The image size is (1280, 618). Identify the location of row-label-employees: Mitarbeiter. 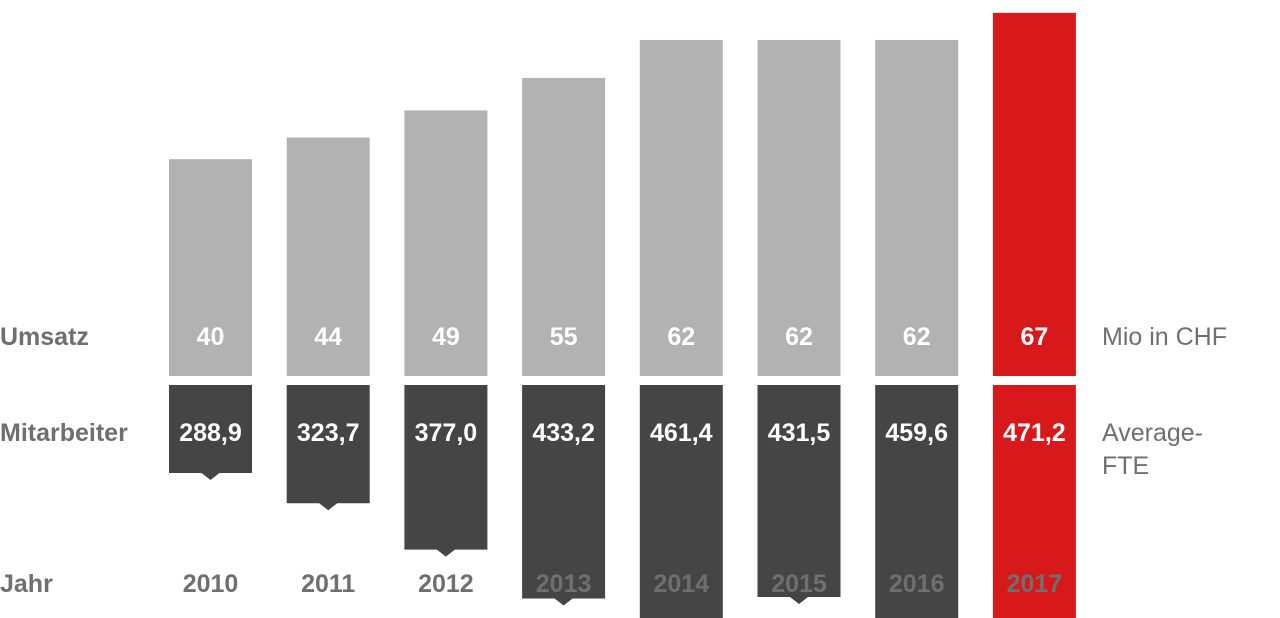
(64, 433).